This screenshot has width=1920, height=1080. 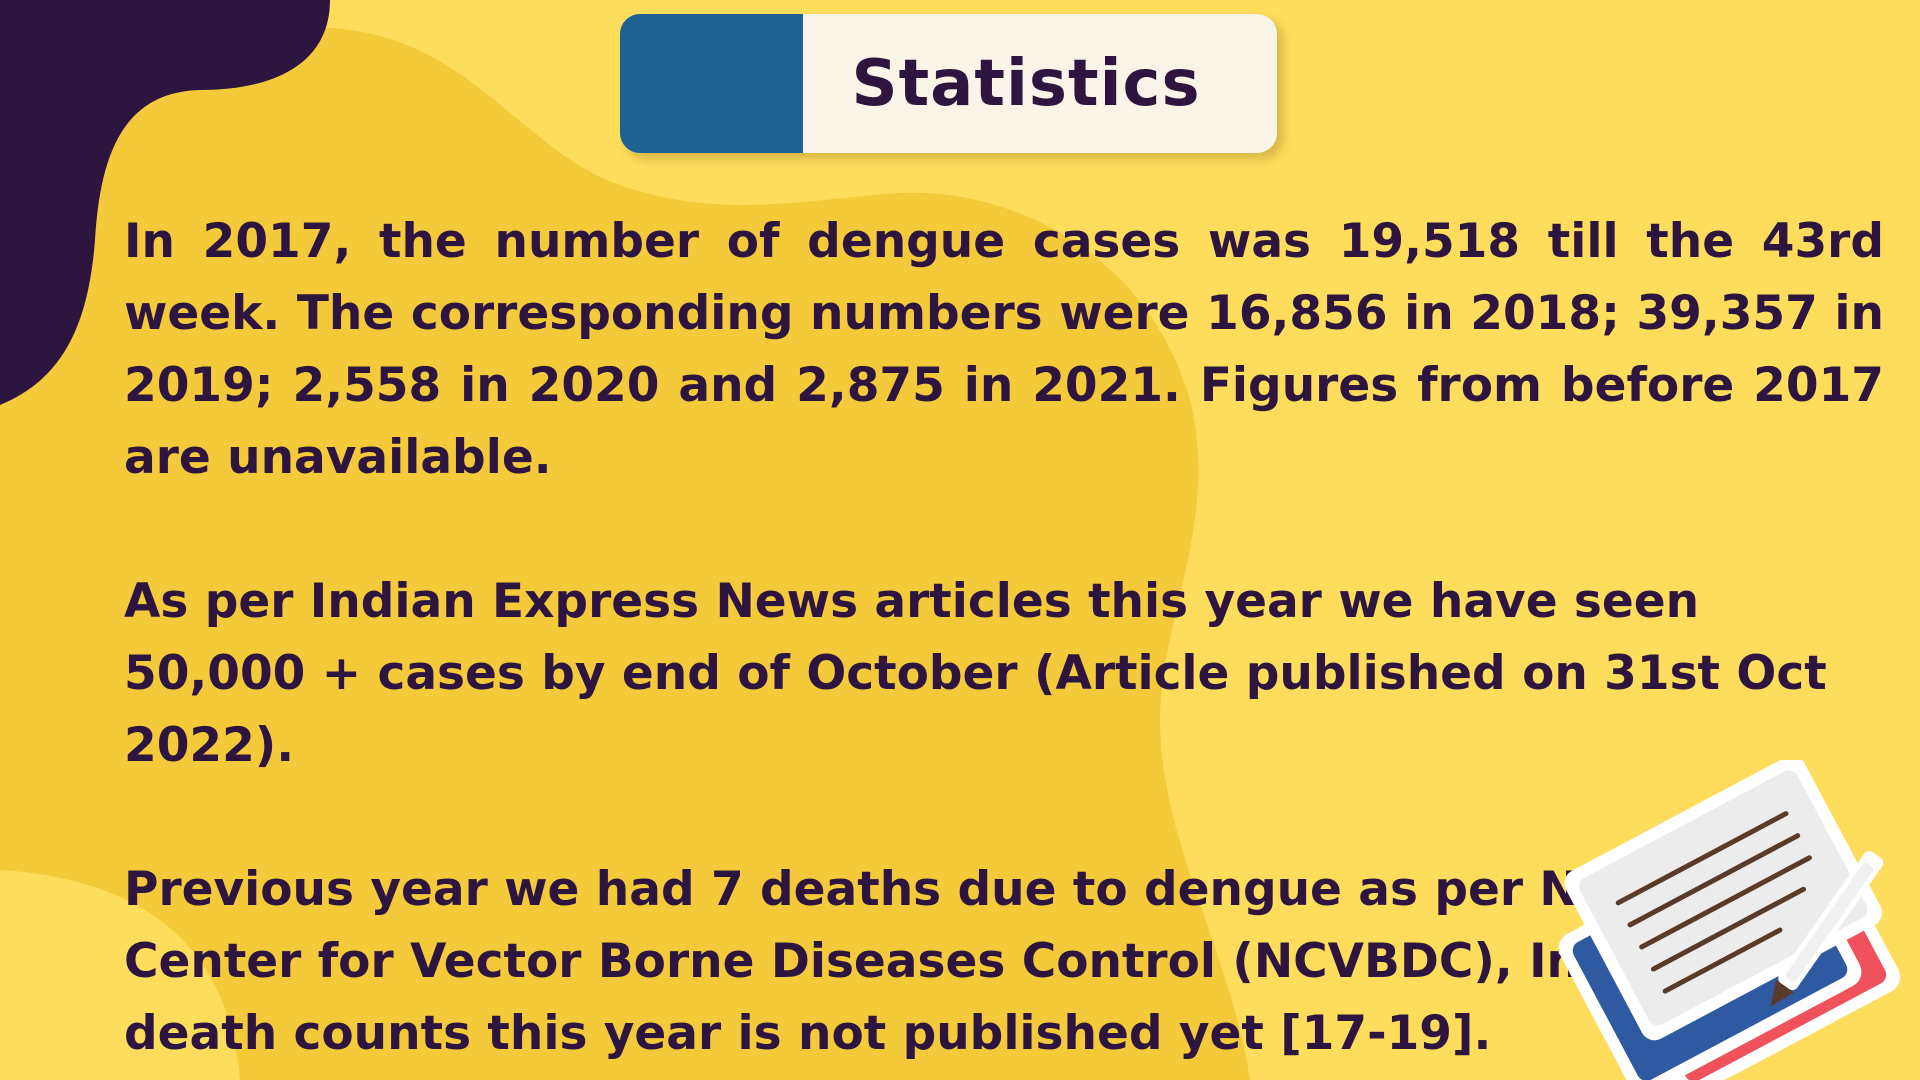 What do you see at coordinates (711, 83) in the screenshot?
I see `title-accent-bar` at bounding box center [711, 83].